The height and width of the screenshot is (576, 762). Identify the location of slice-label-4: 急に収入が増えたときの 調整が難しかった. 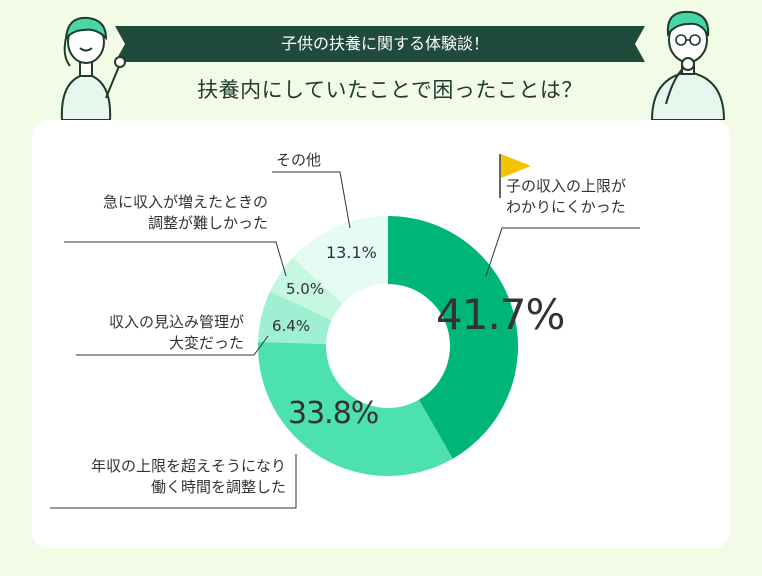
(185, 212).